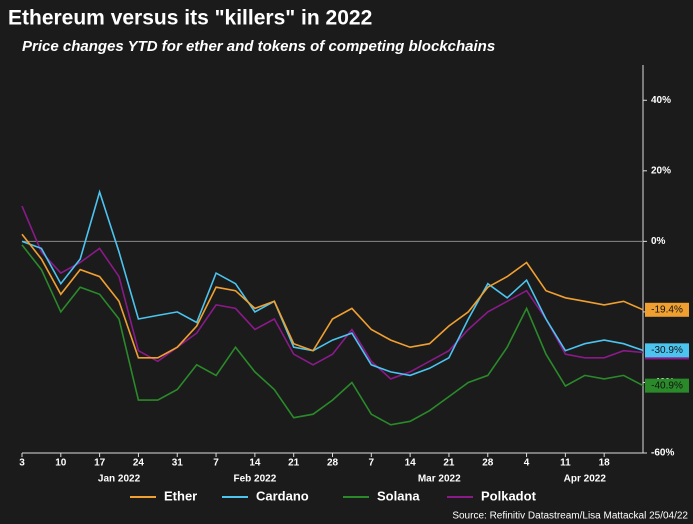 The image size is (693, 524). I want to click on legend-label: Cardano, so click(282, 495).